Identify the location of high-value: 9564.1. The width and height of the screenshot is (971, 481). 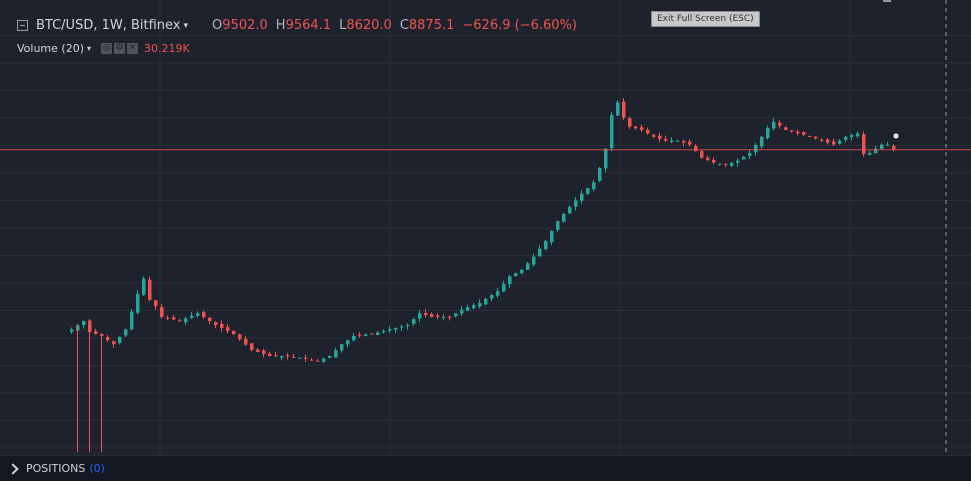
(308, 25).